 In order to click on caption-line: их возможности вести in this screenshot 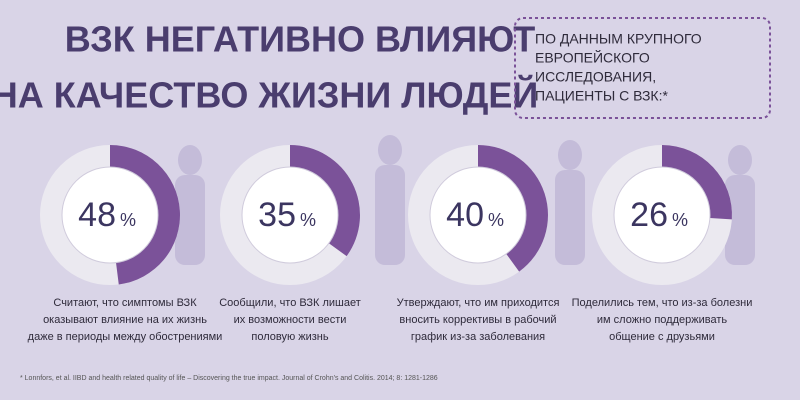, I will do `click(290, 320)`.